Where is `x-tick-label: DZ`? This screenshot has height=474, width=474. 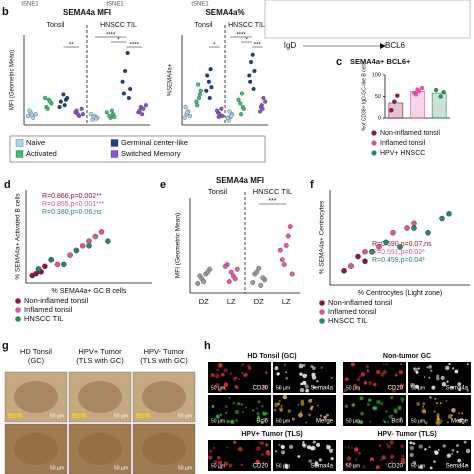 x-tick-label: DZ is located at coordinates (204, 301).